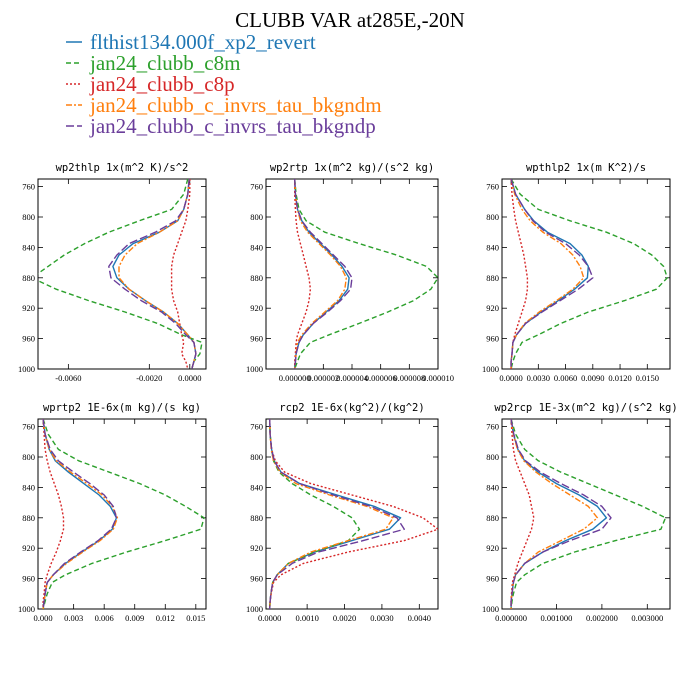 Image resolution: width=700 pixels, height=700 pixels. What do you see at coordinates (438, 378) in the screenshot?
I see `x-tick-label: 0.000010` at bounding box center [438, 378].